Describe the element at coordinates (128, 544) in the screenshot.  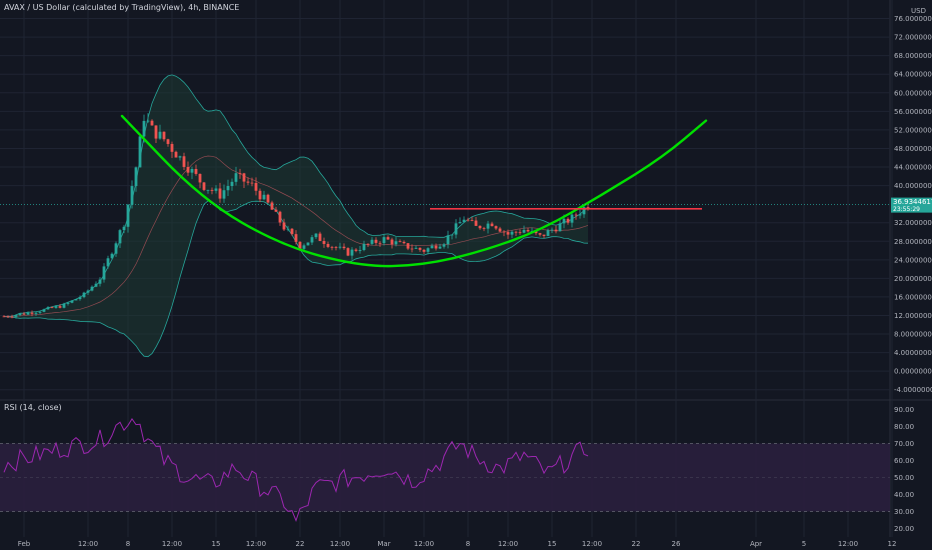
I see `time-tick-label: 8` at that location.